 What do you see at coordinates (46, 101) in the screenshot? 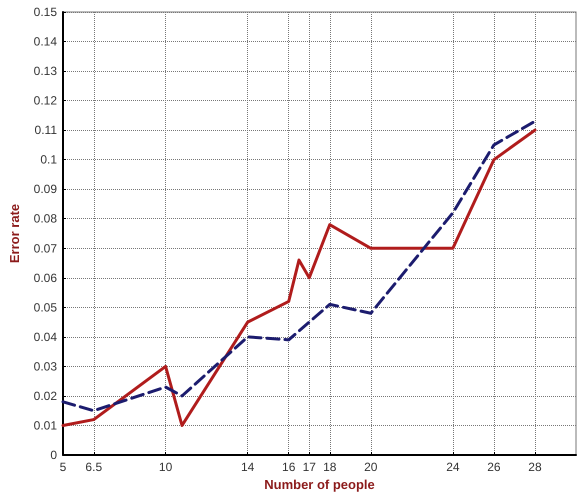
I see `y-tick-label: 0.12` at bounding box center [46, 101].